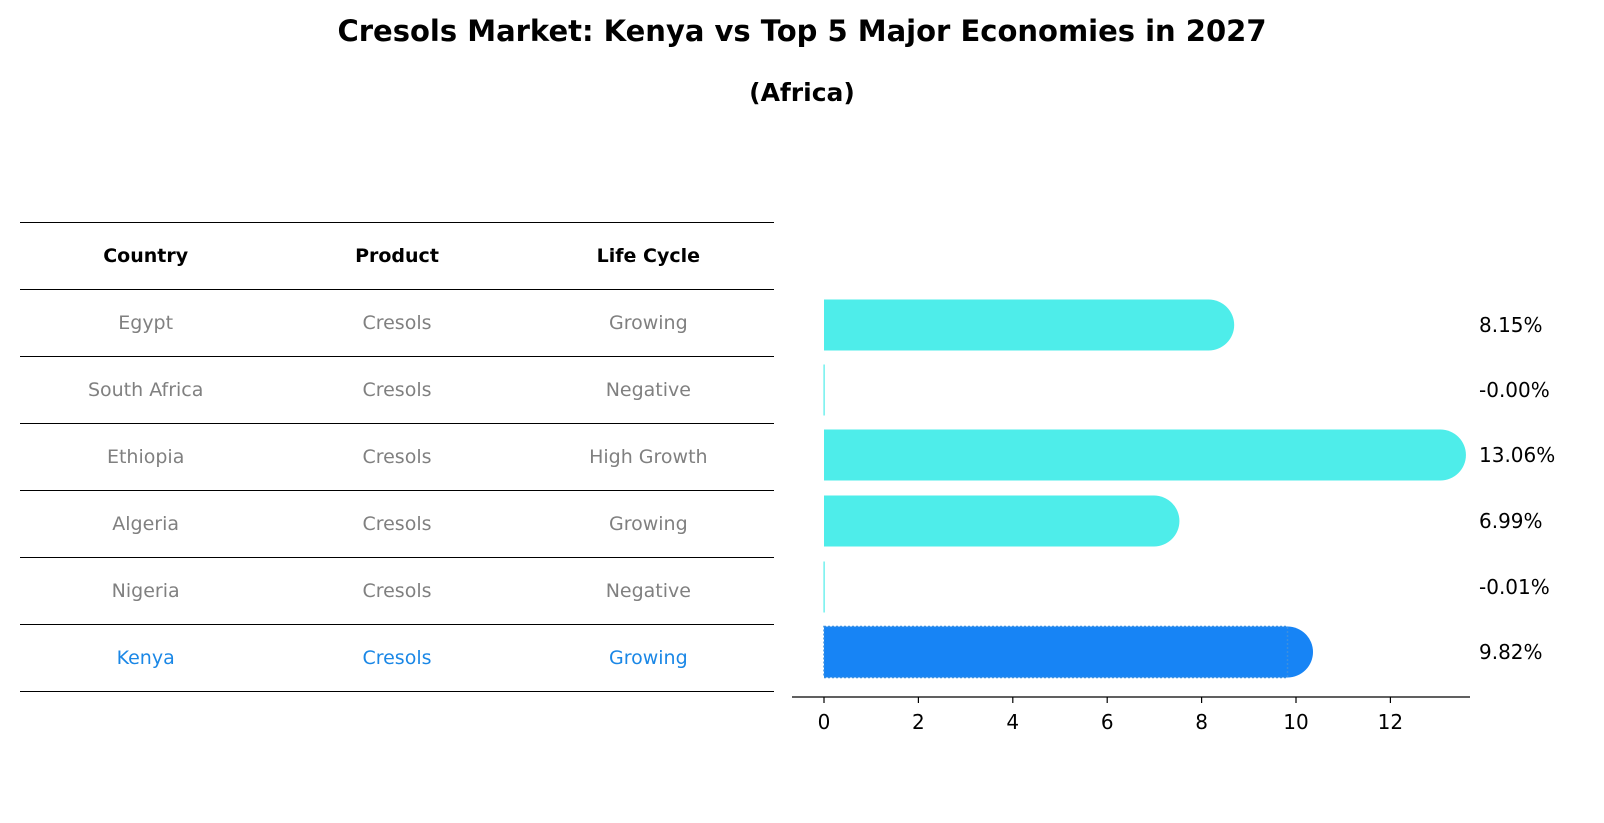  Describe the element at coordinates (1511, 652) in the screenshot. I see `bar-value-label: 9.82%` at that location.